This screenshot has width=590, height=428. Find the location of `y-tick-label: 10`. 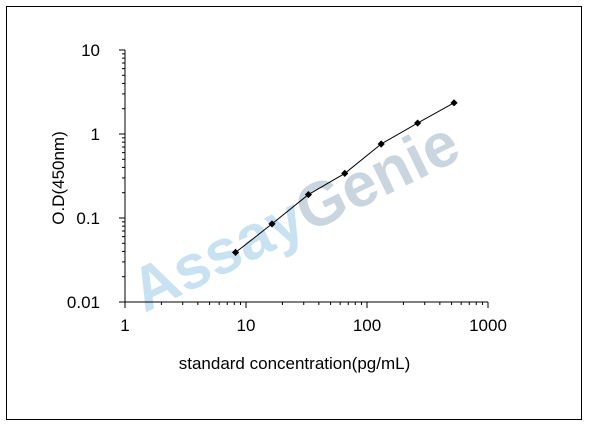

y-tick-label: 10 is located at coordinates (90, 50).